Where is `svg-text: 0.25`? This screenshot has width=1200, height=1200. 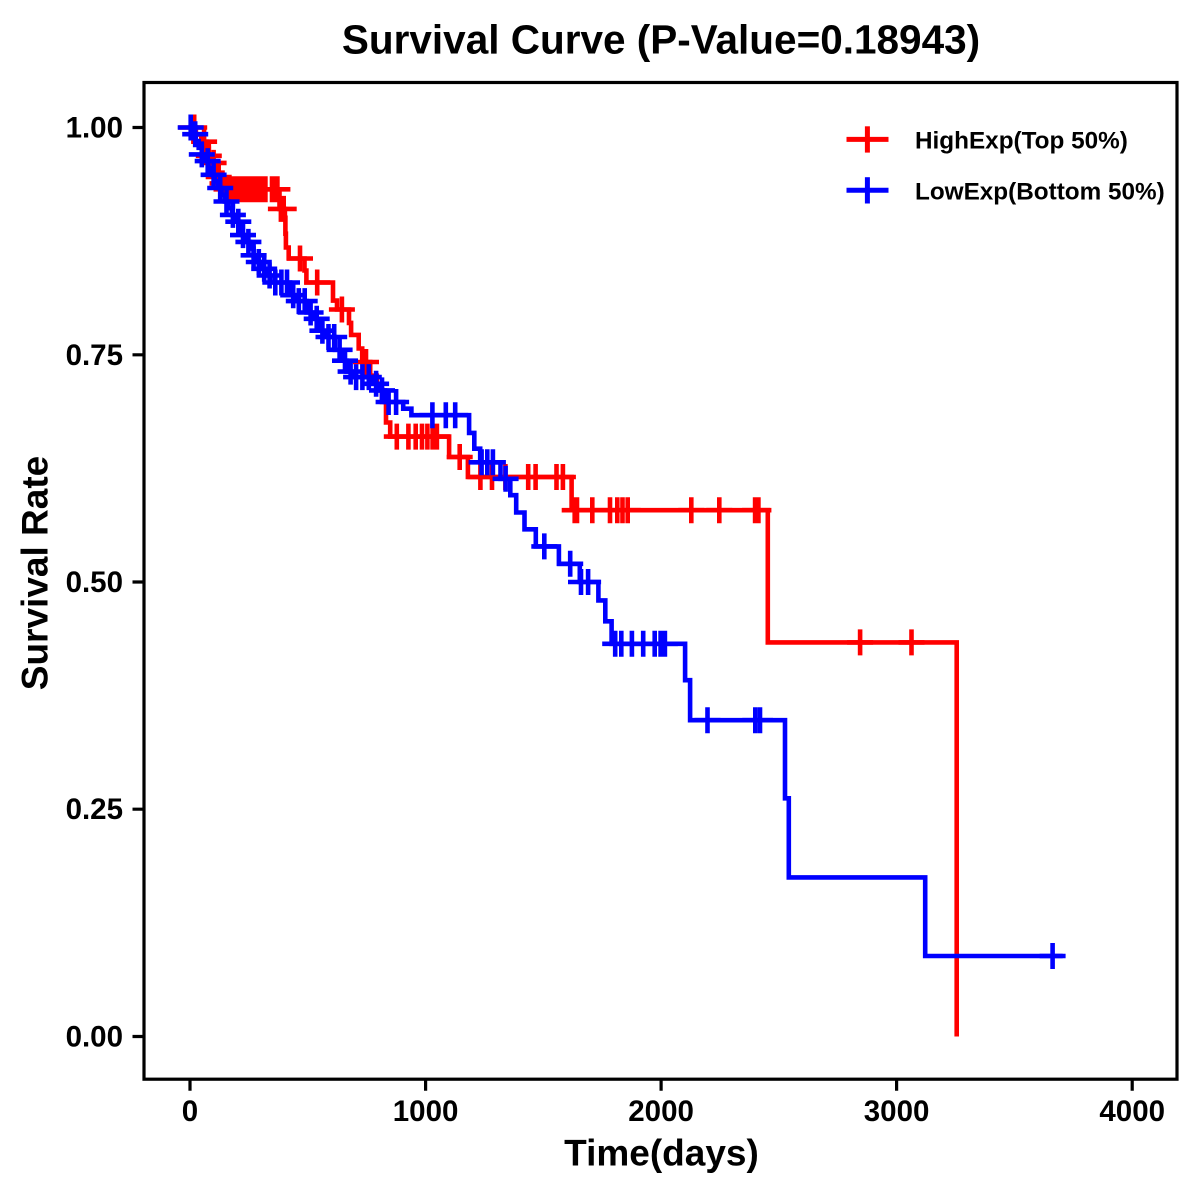 svg-text: 0.25 is located at coordinates (94, 809).